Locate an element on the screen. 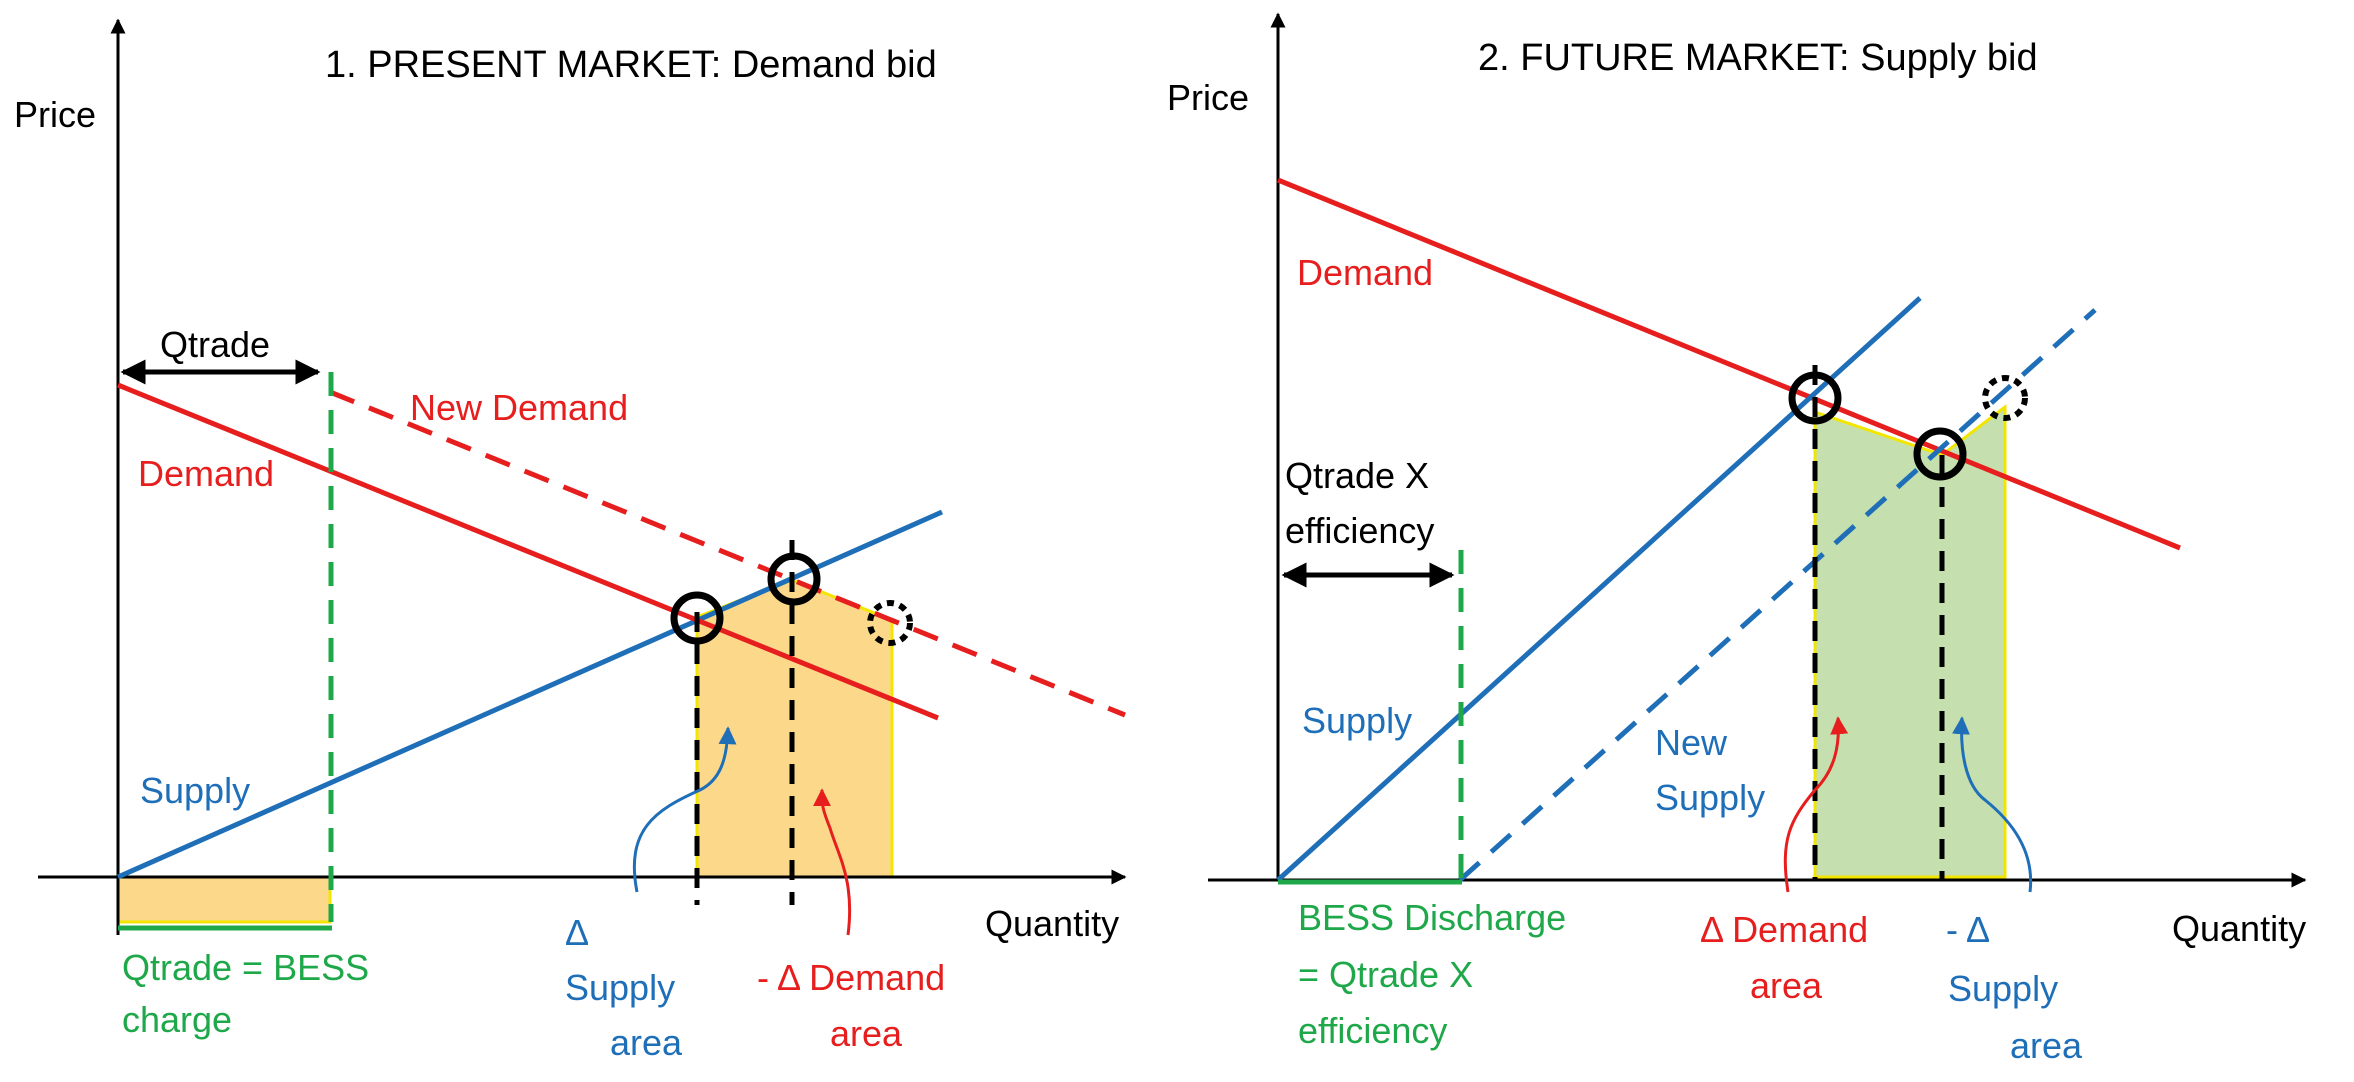 This screenshot has width=2354, height=1082. left-supply-label: Supply is located at coordinates (195, 790).